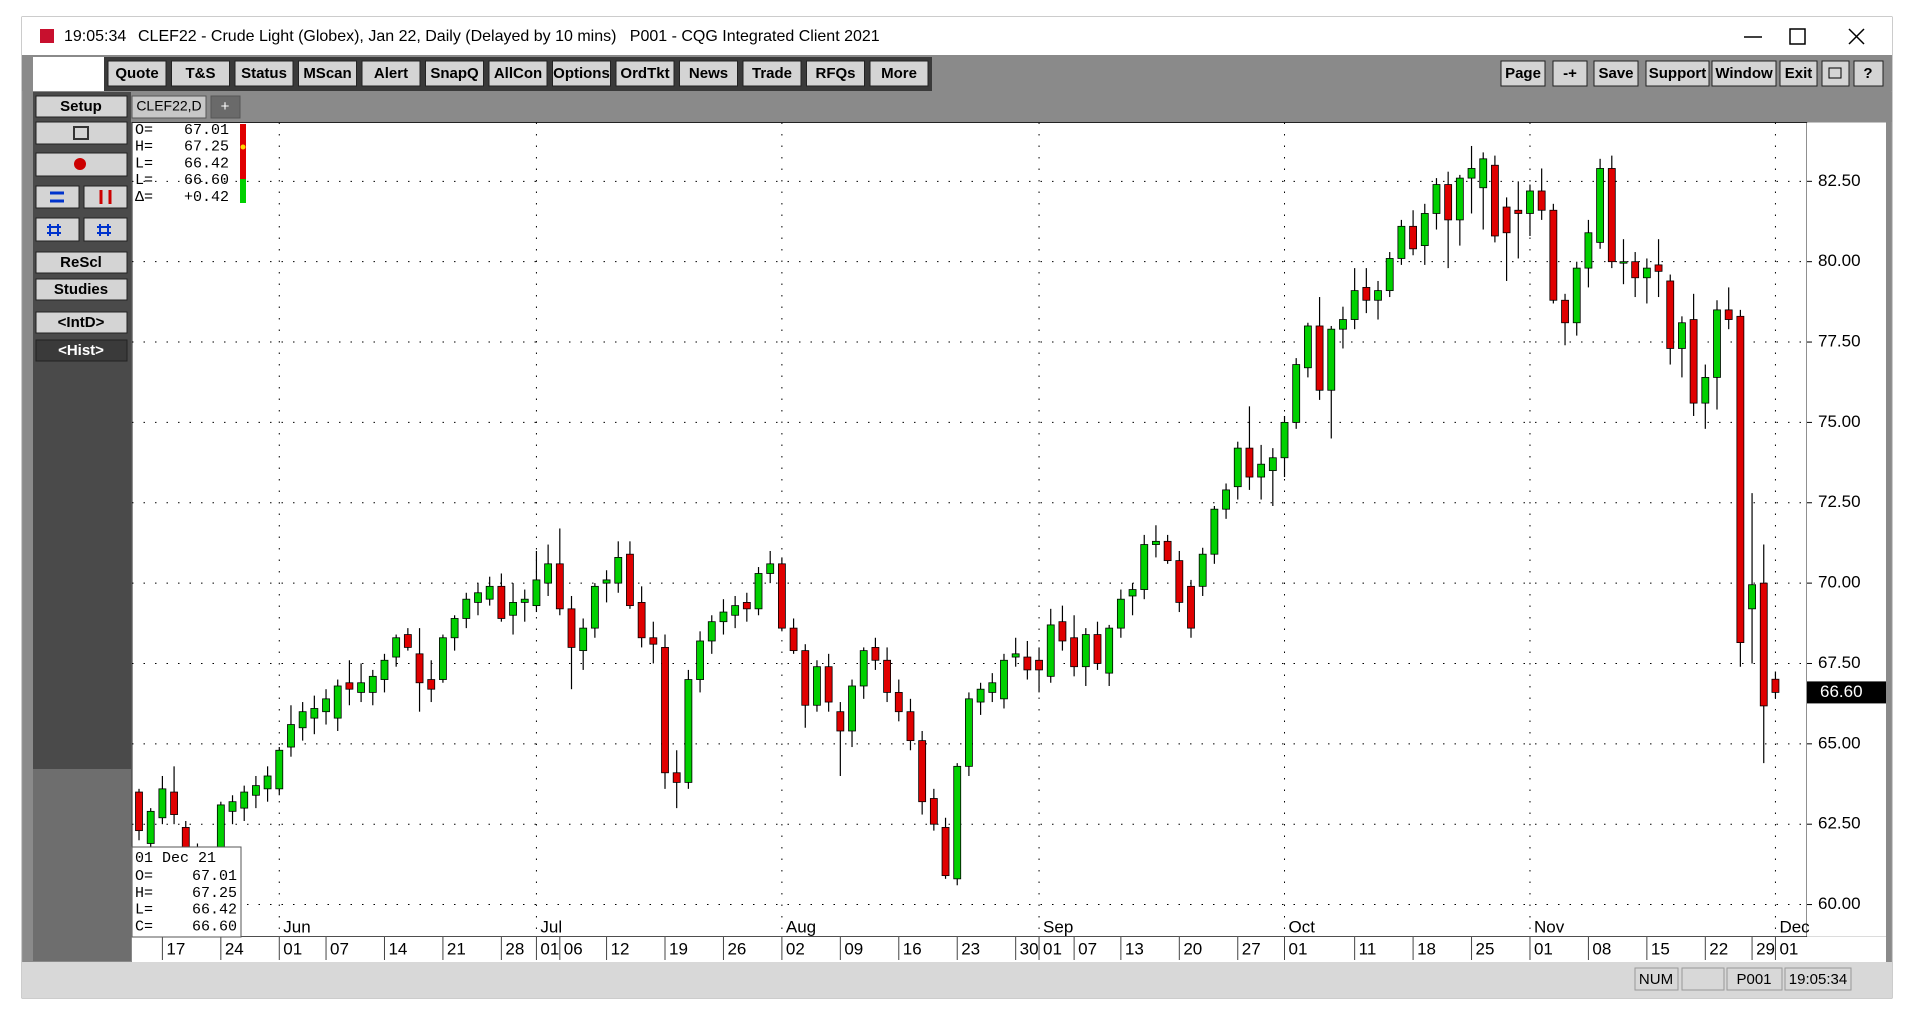 This screenshot has width=1920, height=1031. Describe the element at coordinates (1868, 73) in the screenshot. I see `help-button` at that location.